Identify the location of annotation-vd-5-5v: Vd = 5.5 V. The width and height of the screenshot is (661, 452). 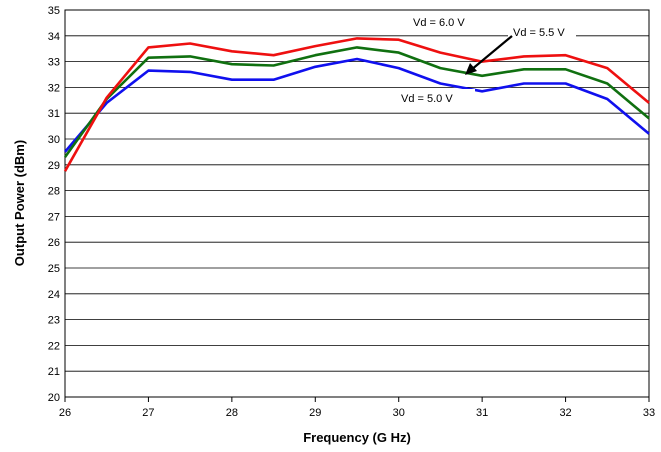
(539, 33).